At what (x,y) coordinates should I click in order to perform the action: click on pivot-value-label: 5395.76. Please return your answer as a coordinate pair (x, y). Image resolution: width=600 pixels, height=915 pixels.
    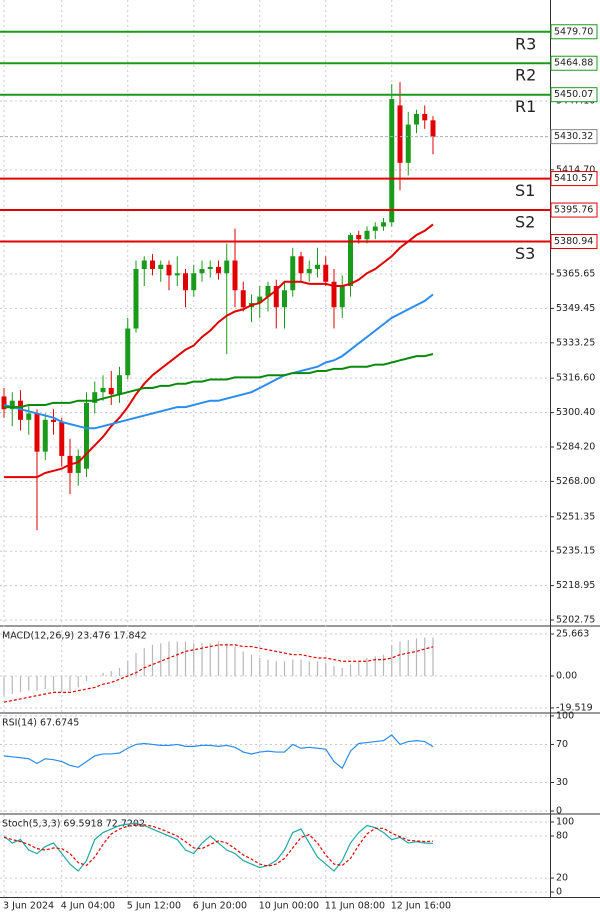
    Looking at the image, I should click on (573, 210).